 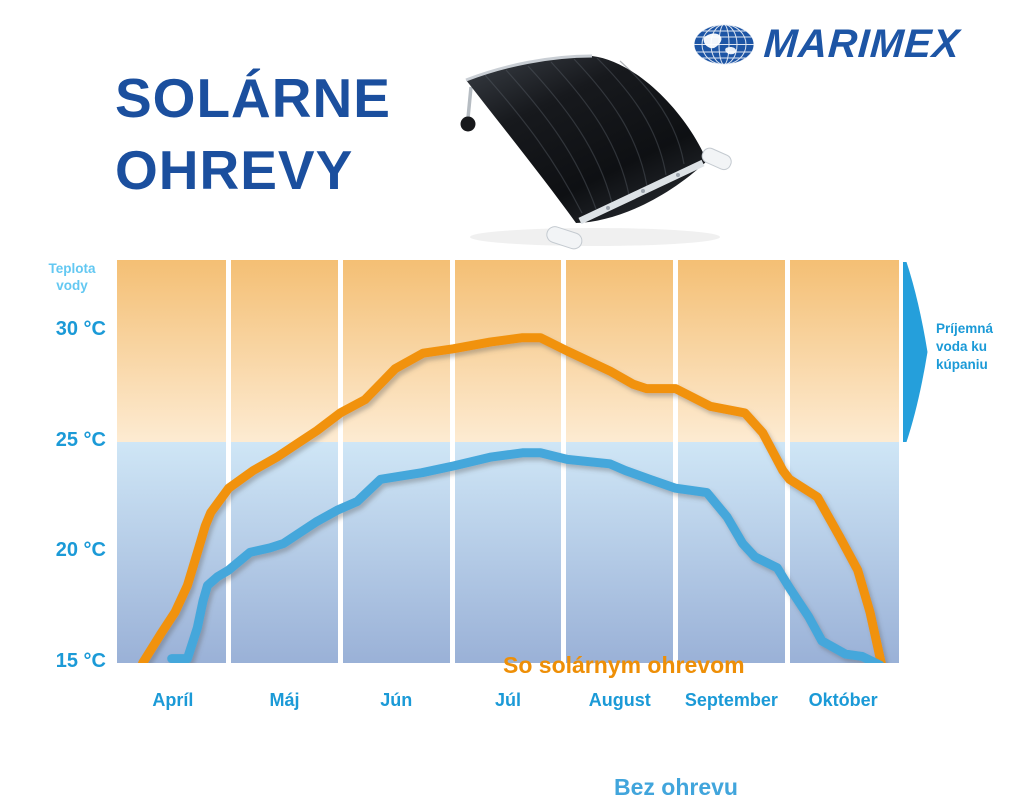 I want to click on y-tick-label: 15 °C, so click(x=80, y=661).